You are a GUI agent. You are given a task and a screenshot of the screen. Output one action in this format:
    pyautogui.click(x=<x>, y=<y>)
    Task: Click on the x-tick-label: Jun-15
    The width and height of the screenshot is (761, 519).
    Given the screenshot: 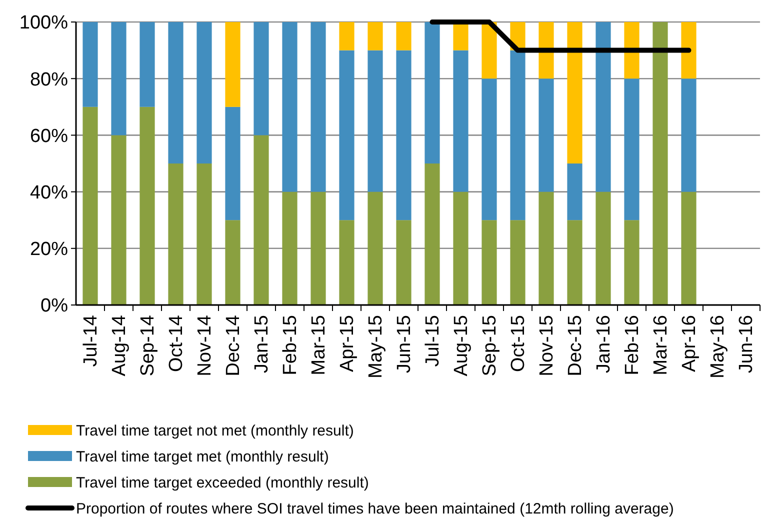 What is the action you would take?
    pyautogui.click(x=404, y=344)
    